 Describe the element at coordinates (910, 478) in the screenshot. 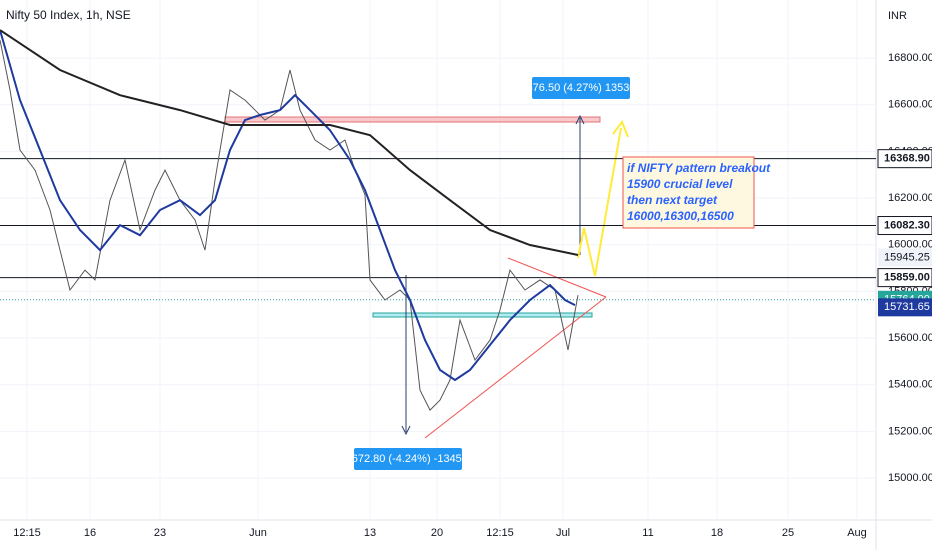

I see `y-tick-label: 15000.00` at that location.